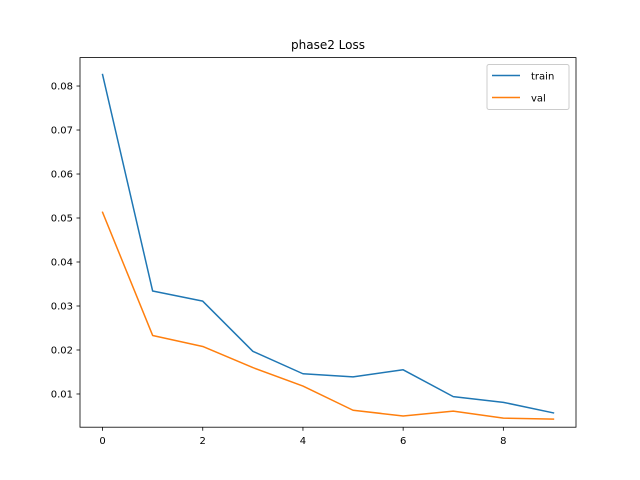 The width and height of the screenshot is (640, 480). I want to click on x-tick-label: 6, so click(403, 441).